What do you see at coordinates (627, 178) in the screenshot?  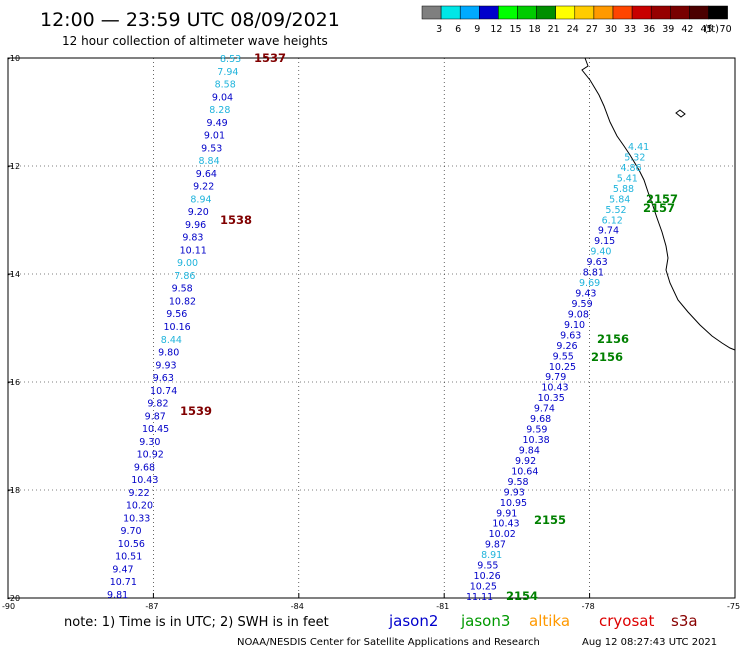 I see `wave-height-label: 5.41` at bounding box center [627, 178].